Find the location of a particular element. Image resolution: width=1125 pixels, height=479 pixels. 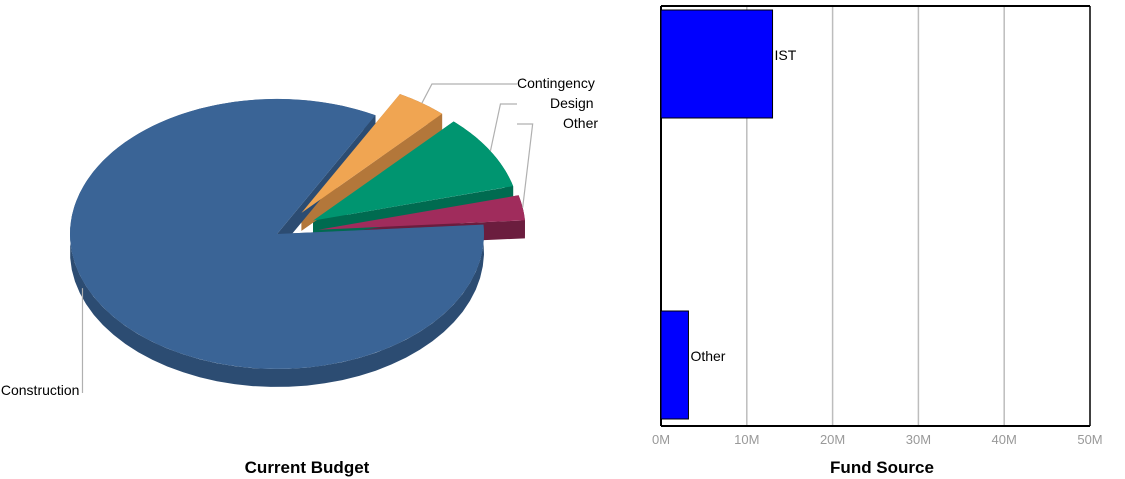

bar-tick-labels: 0M 10M 20M 30M 40M 50M is located at coordinates (877, 439).